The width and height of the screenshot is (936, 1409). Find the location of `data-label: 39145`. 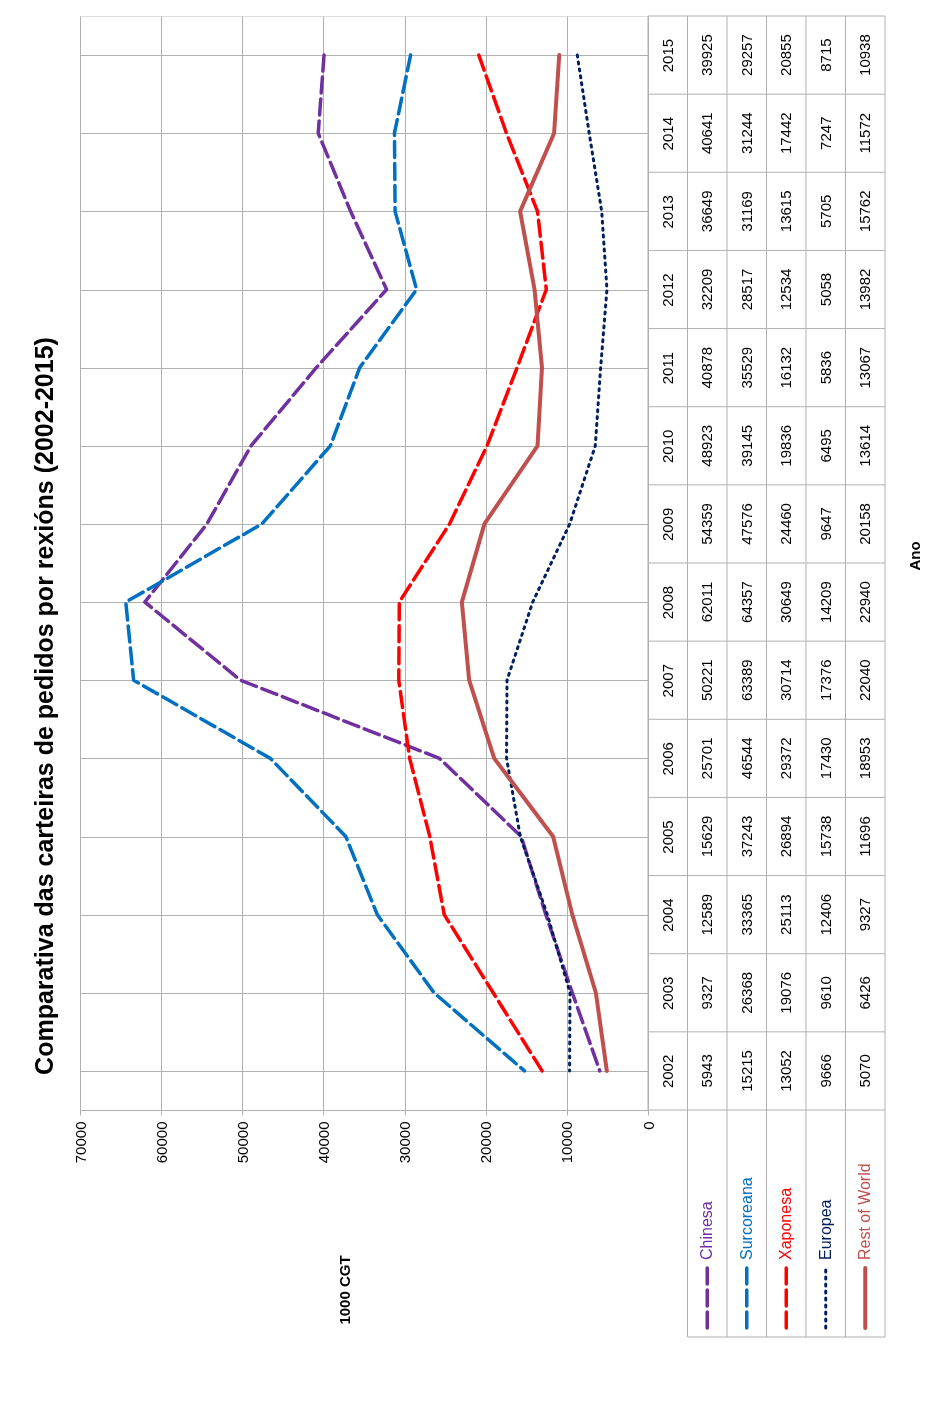

data-label: 39145 is located at coordinates (746, 445).